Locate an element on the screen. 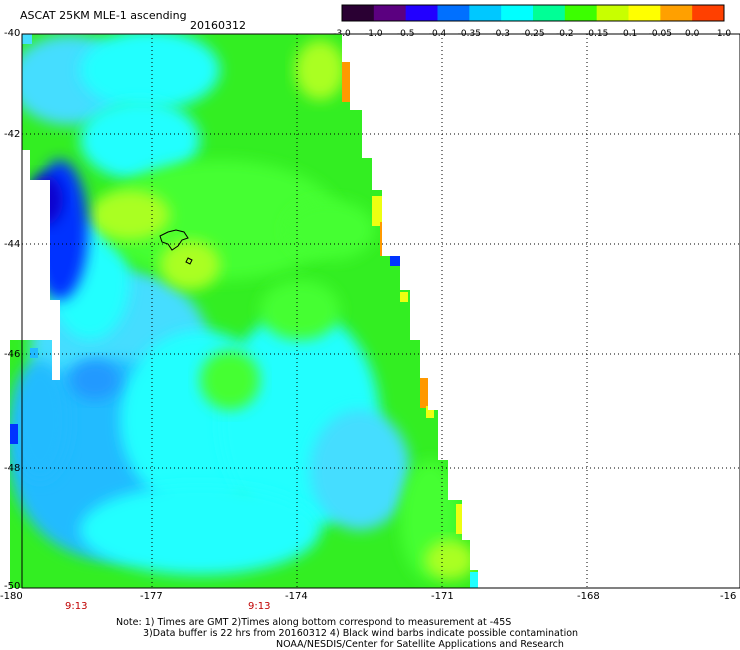 The width and height of the screenshot is (740, 650). latitude-label: -40 is located at coordinates (12, 33).